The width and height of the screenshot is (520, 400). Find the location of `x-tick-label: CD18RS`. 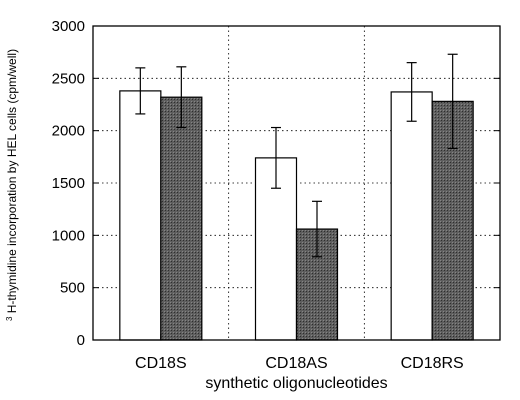

x-tick-label: CD18RS is located at coordinates (432, 363).